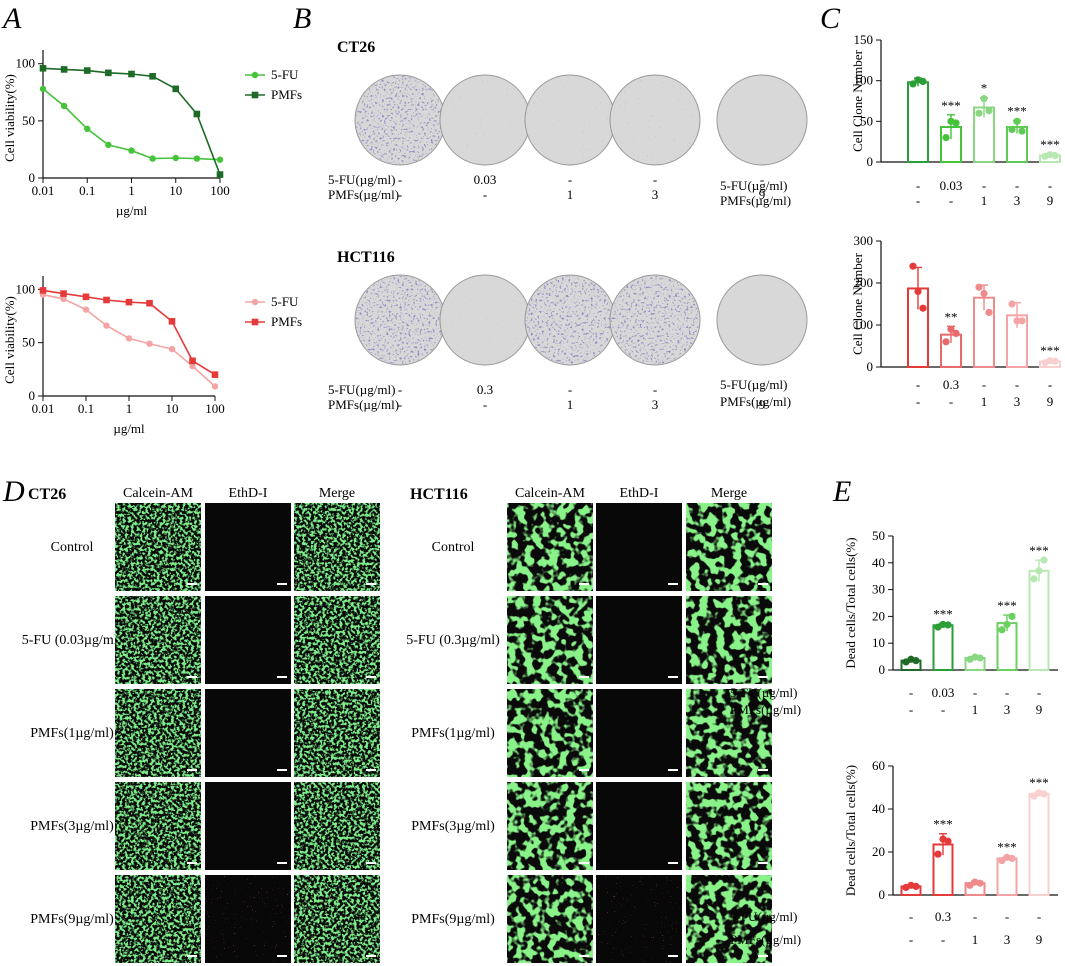 The height and width of the screenshot is (966, 1065). Describe the element at coordinates (26, 288) in the screenshot. I see `y-tick-label: 100` at that location.